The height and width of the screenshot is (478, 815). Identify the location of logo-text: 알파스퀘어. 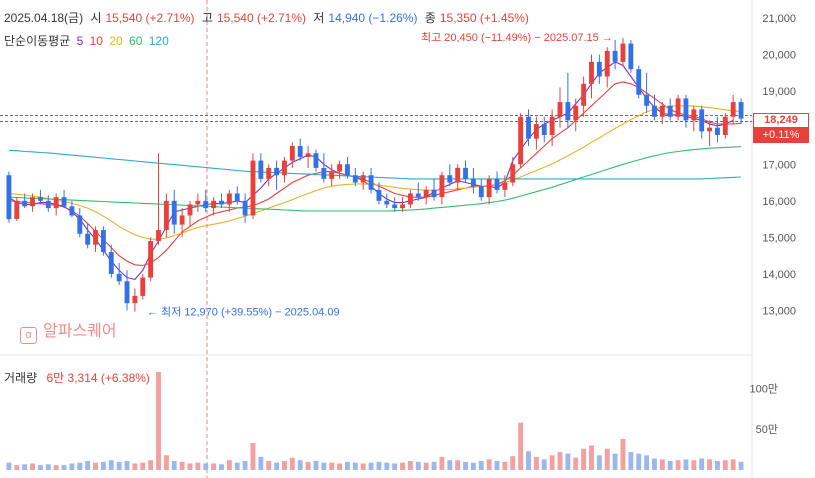
(80, 331).